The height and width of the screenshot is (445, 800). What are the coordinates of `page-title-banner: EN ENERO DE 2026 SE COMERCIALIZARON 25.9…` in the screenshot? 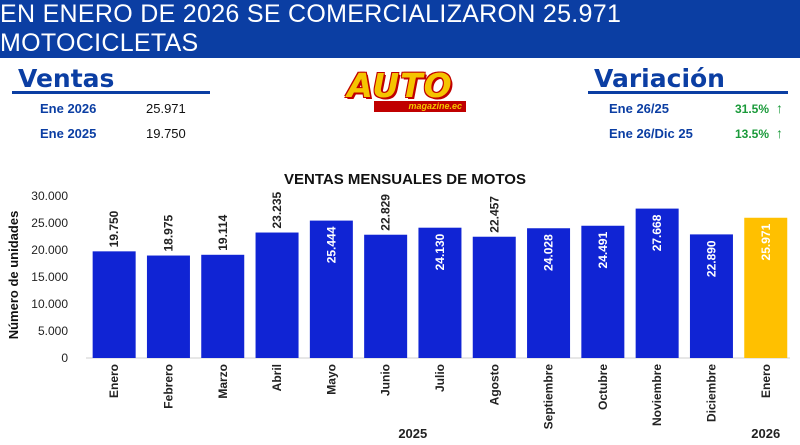 It's located at (400, 29).